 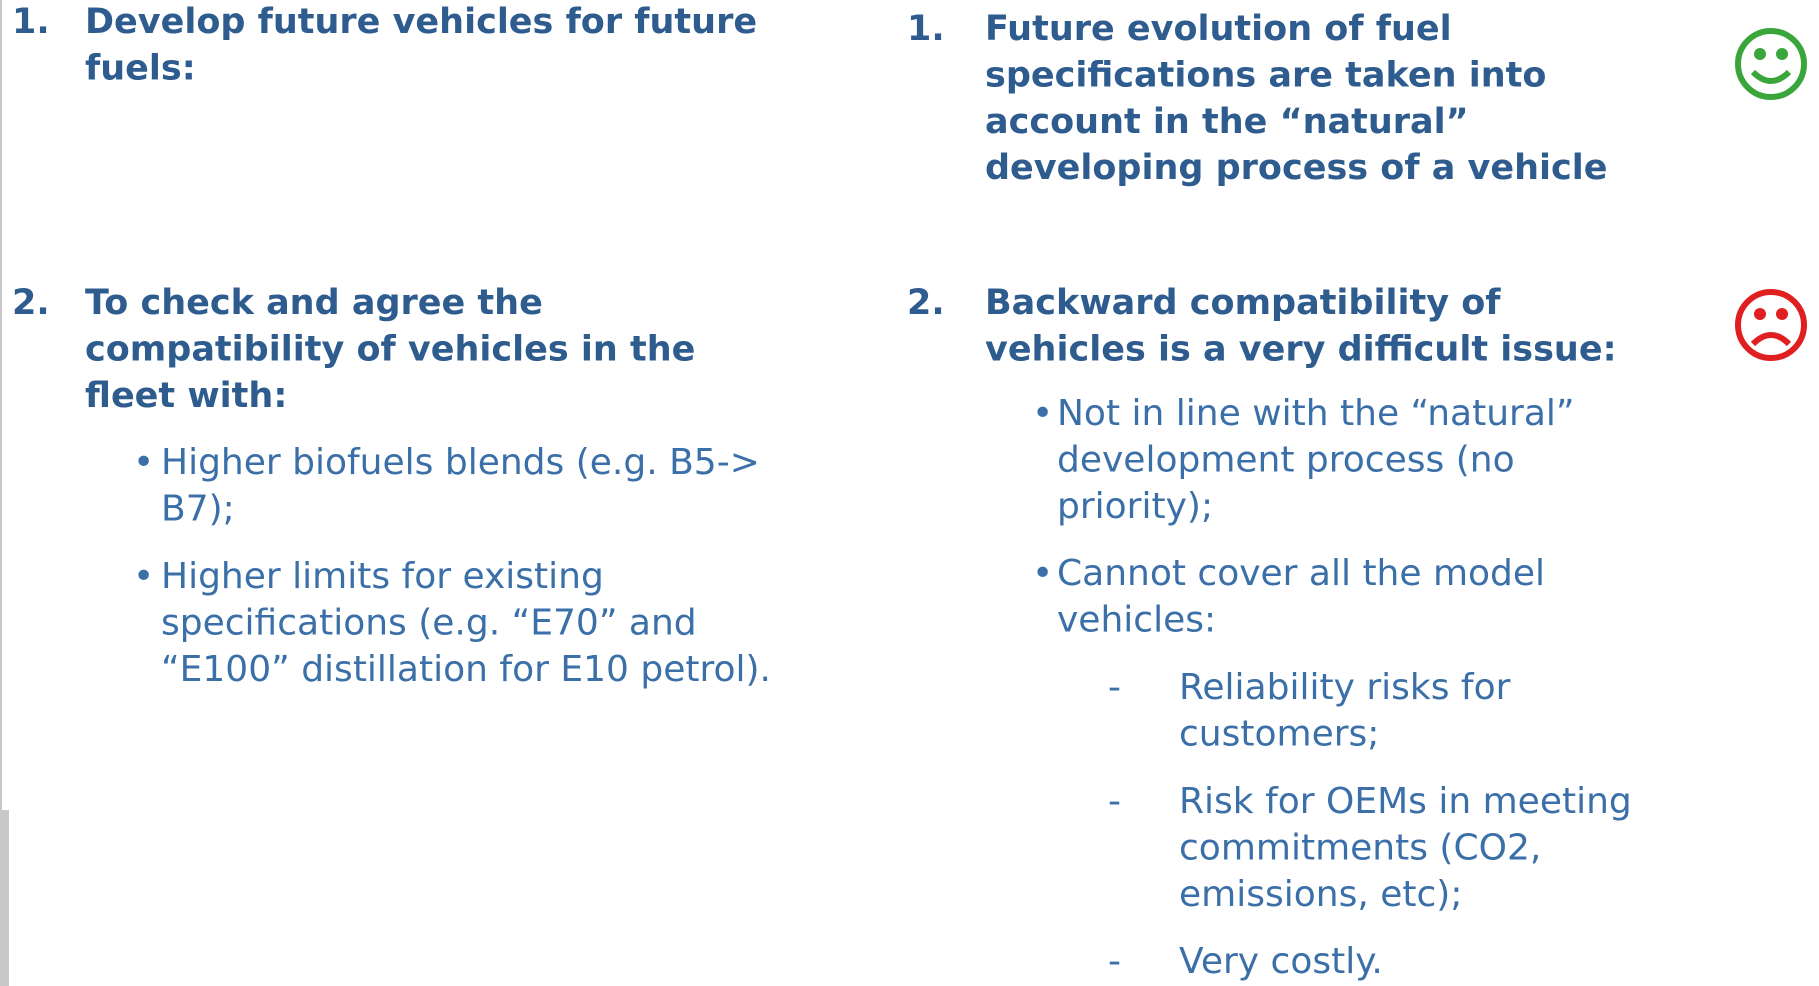 What do you see at coordinates (1301, 349) in the screenshot?
I see `heading-text: vehicles is a very difficult issue:` at bounding box center [1301, 349].